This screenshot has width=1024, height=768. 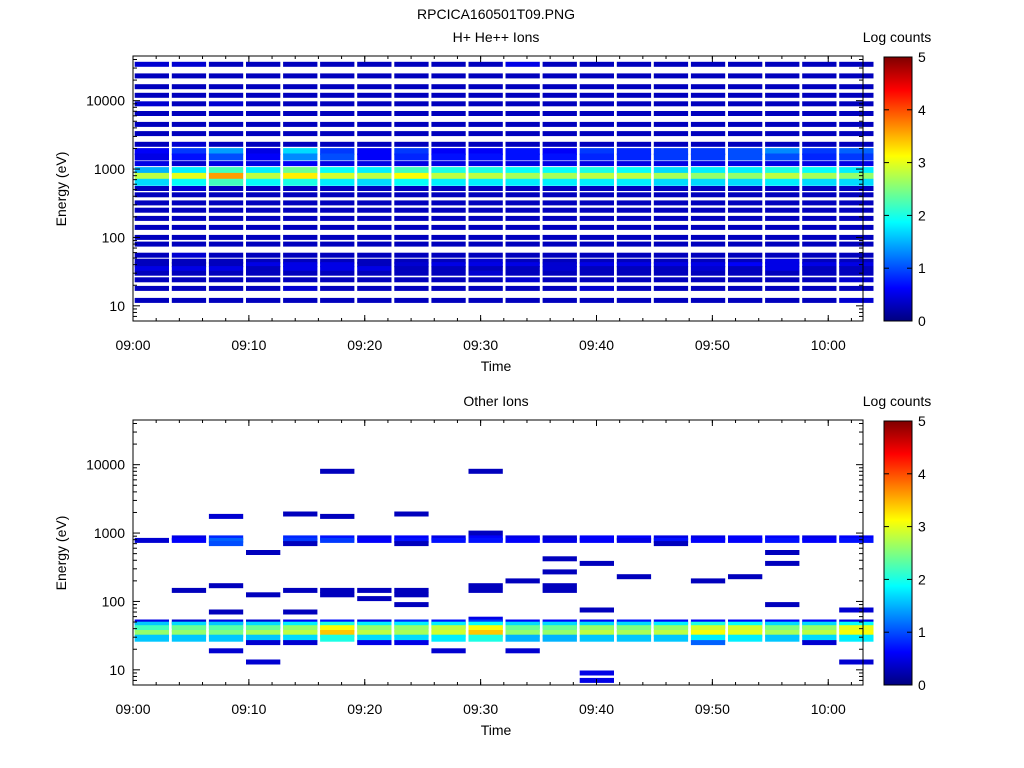 I want to click on x-tick-label: 09:00, so click(x=132, y=709).